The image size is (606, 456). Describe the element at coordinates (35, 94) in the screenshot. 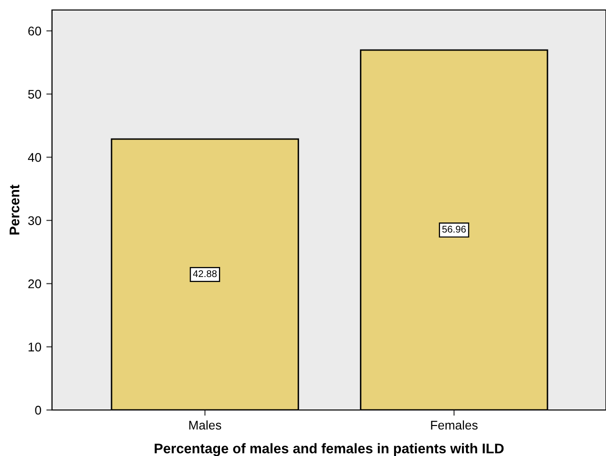

I see `y-tick-label: 50` at that location.